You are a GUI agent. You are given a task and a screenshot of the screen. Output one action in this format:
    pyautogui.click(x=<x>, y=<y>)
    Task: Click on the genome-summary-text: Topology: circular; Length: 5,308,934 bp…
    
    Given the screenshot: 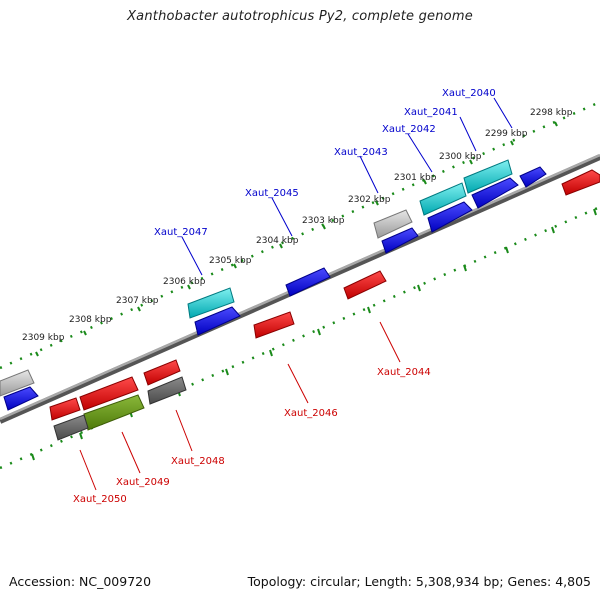 What is the action you would take?
    pyautogui.click(x=419, y=581)
    